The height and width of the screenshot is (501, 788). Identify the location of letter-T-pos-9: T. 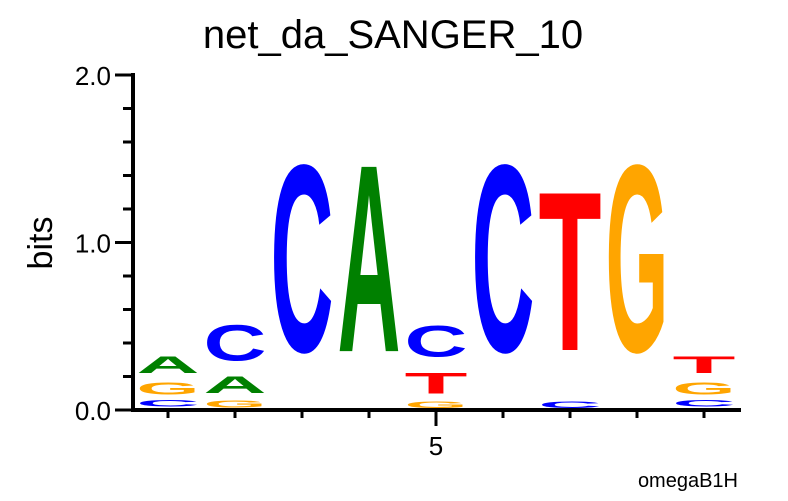
(704, 364).